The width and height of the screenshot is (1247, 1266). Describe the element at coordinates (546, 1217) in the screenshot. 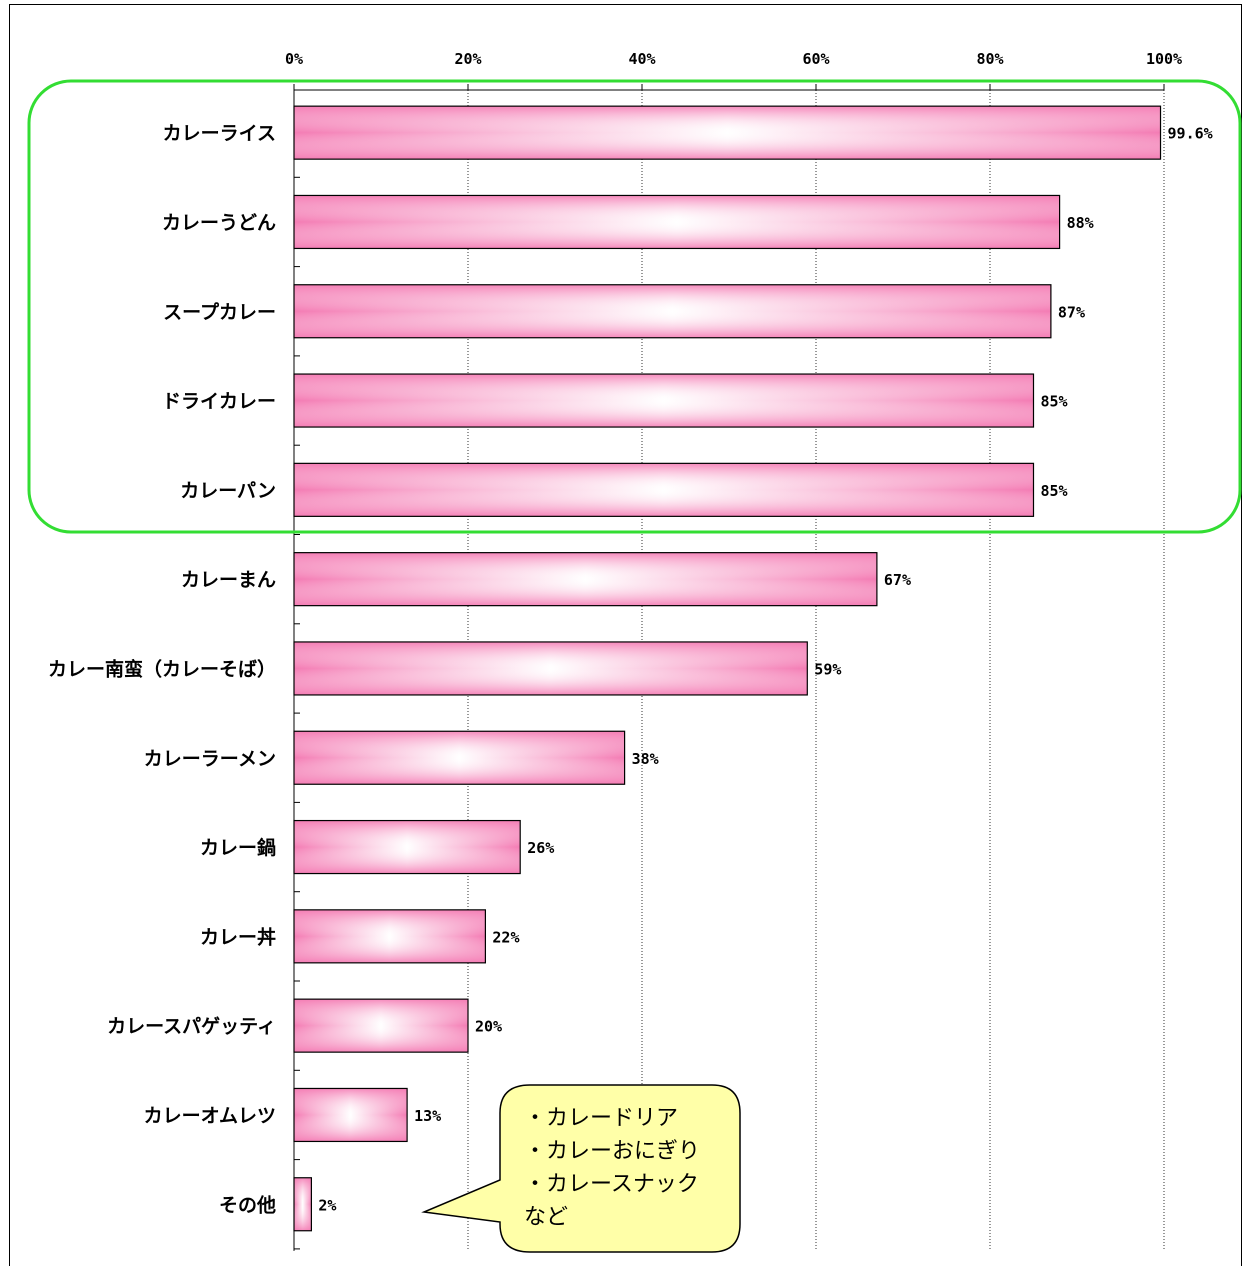

I see `callout-line: など` at that location.